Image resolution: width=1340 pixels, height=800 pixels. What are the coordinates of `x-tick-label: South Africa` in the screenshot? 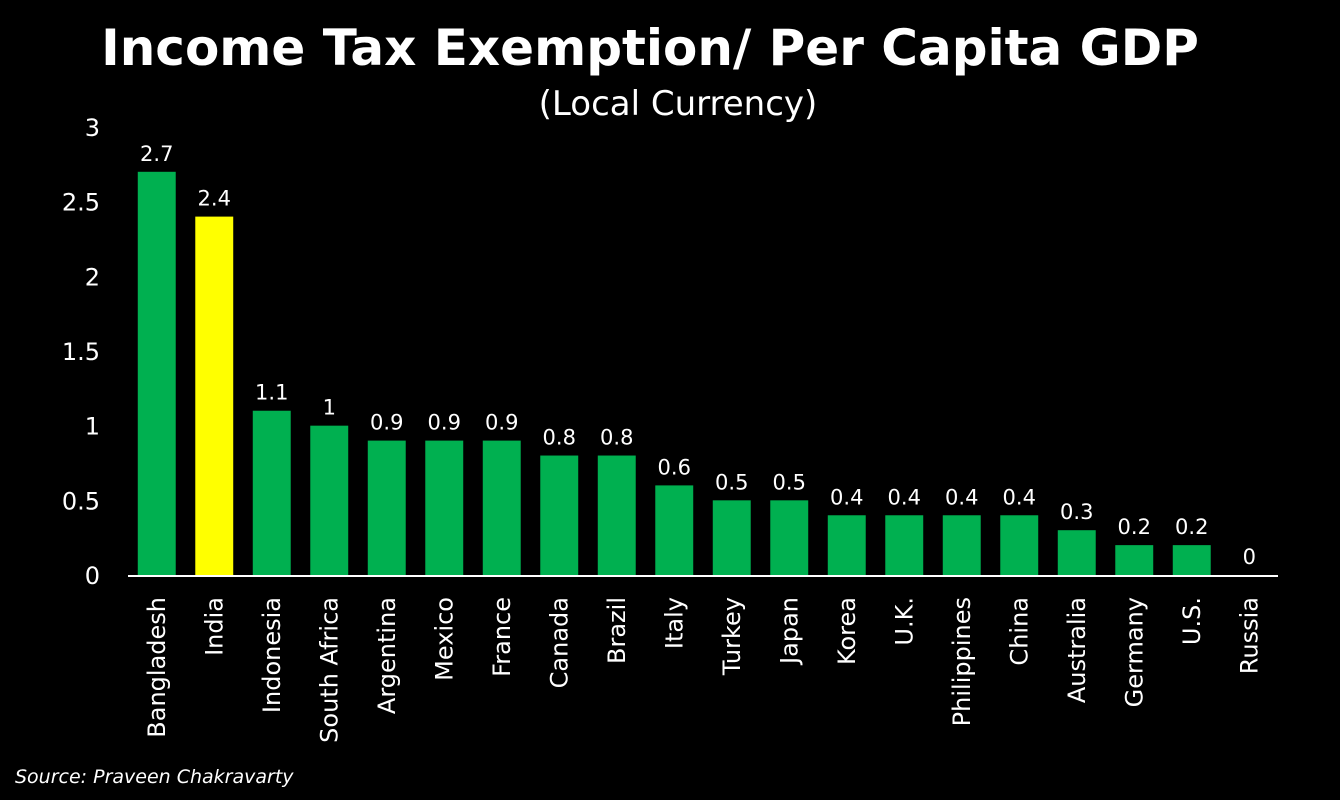 It's located at (329, 670).